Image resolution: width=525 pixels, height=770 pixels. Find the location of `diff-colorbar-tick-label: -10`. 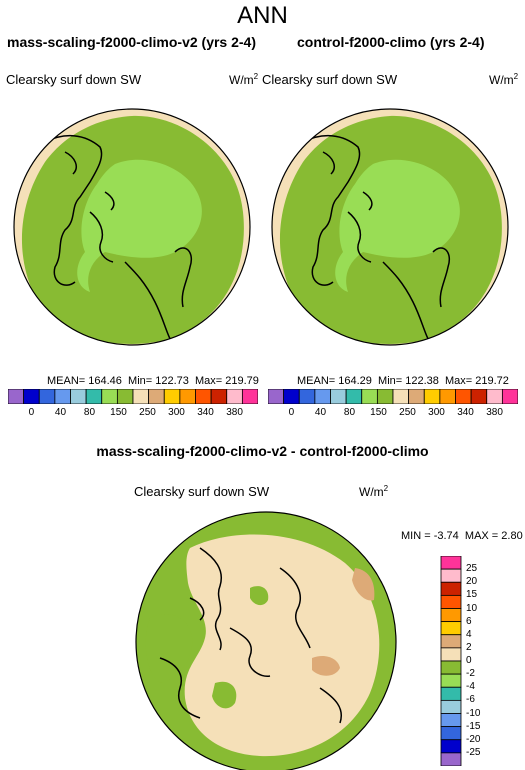

diff-colorbar-tick-label: -10 is located at coordinates (473, 713).